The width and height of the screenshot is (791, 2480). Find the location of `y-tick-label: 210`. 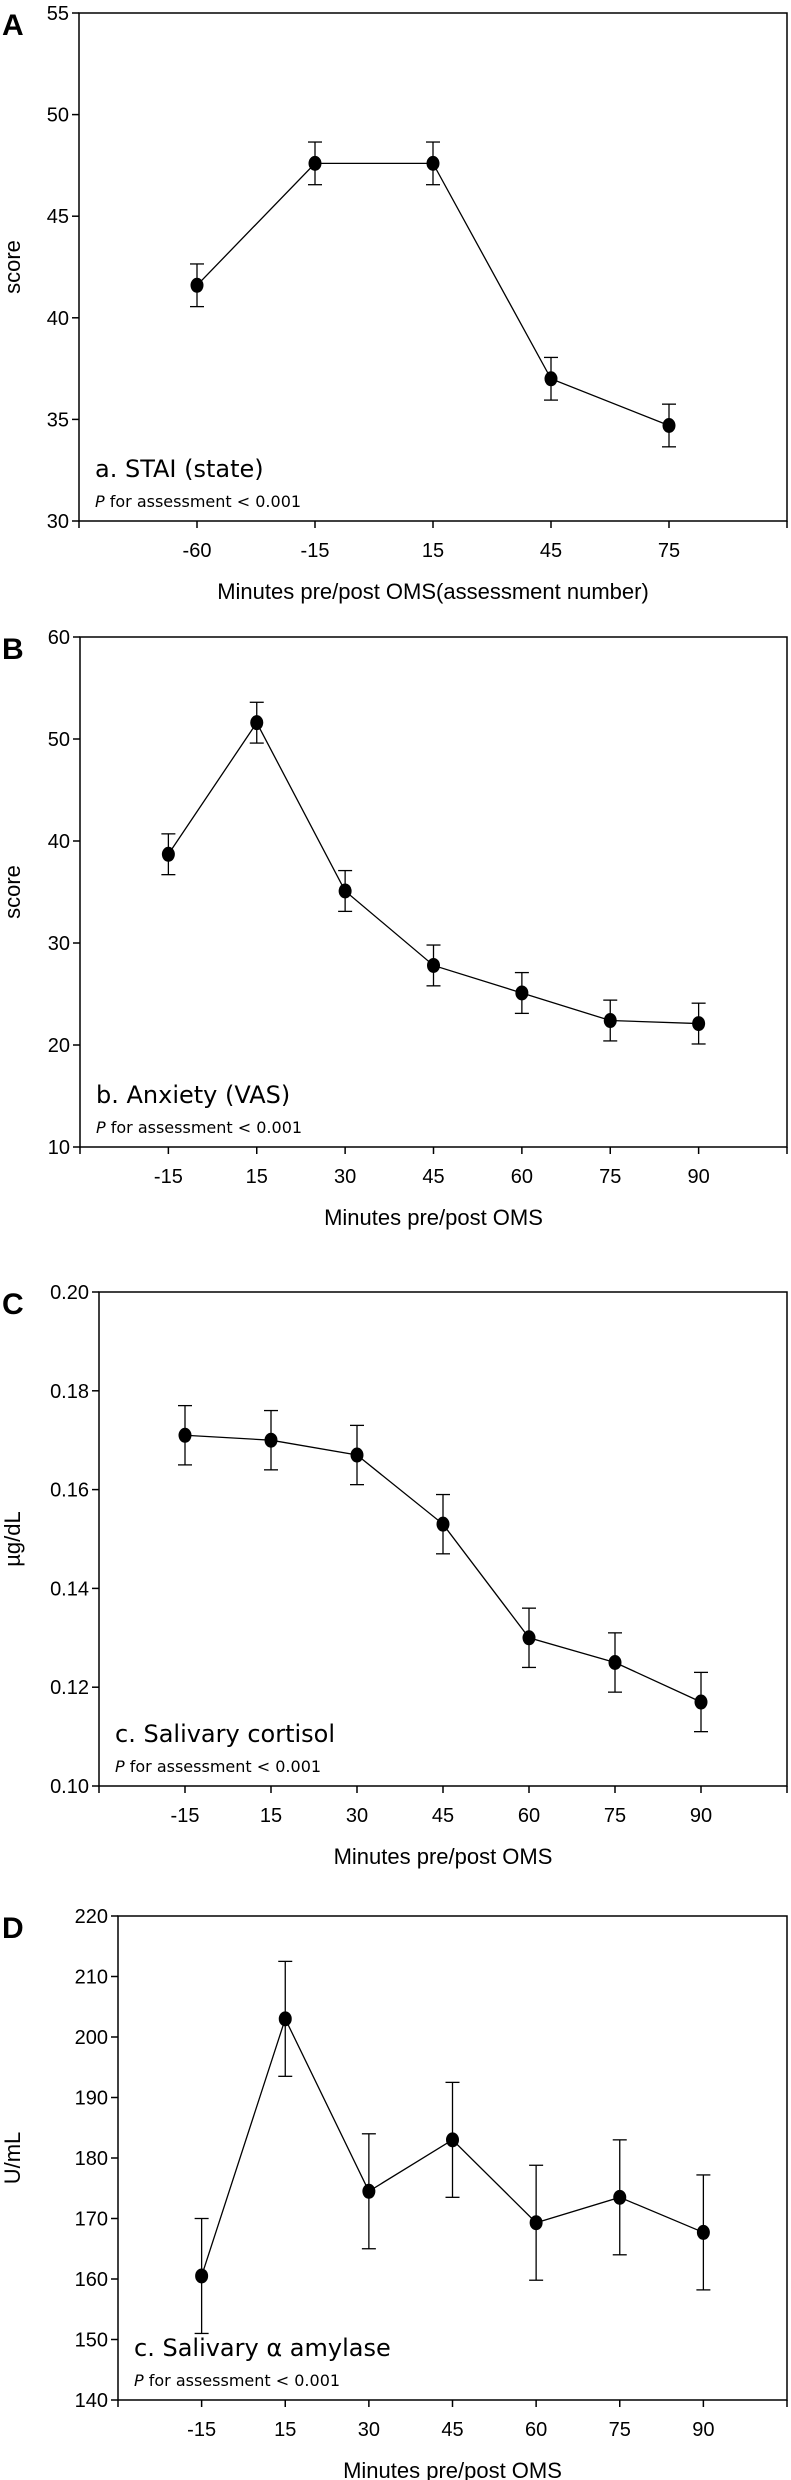

y-tick-label: 210 is located at coordinates (91, 1978).